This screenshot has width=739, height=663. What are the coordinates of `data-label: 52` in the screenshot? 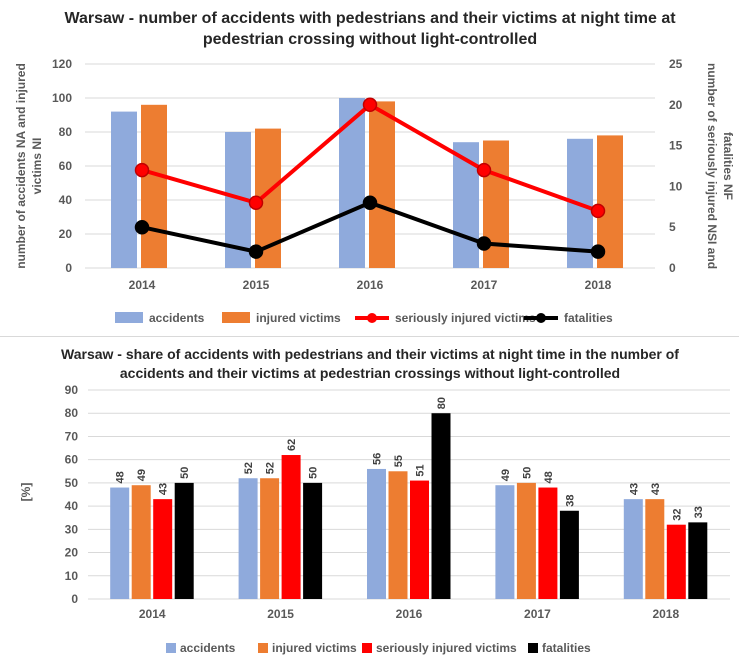 It's located at (249, 468).